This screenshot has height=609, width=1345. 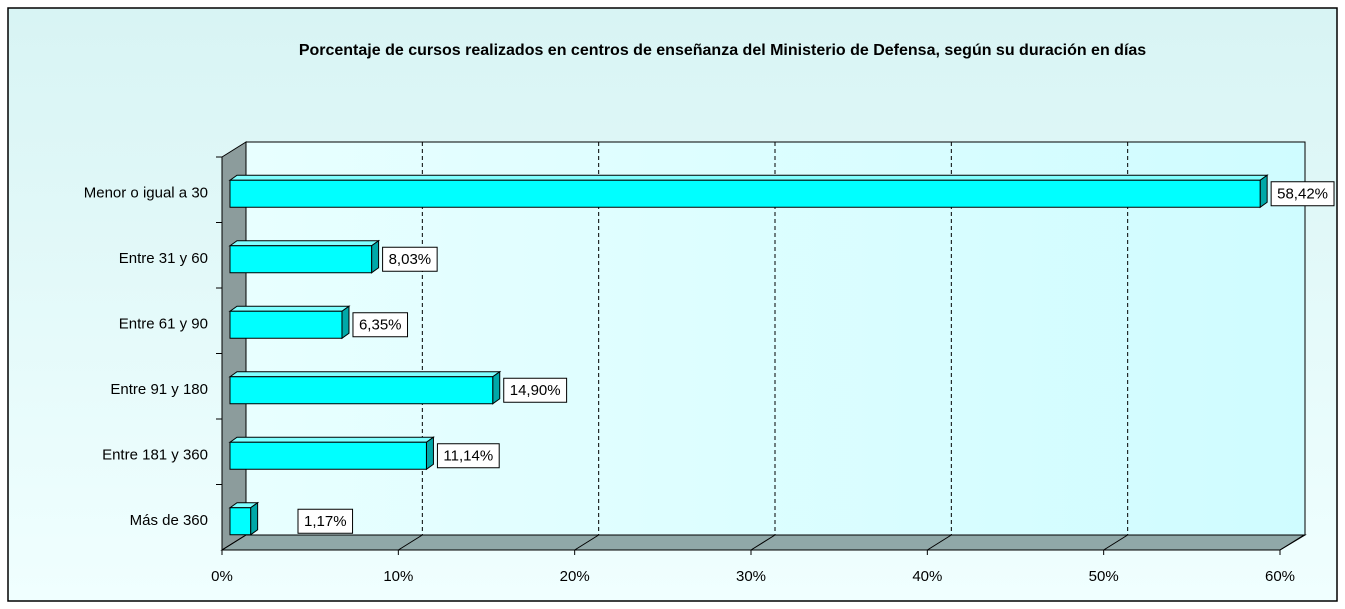 I want to click on y-tick-label: Entre 31 y 60, so click(x=163, y=258).